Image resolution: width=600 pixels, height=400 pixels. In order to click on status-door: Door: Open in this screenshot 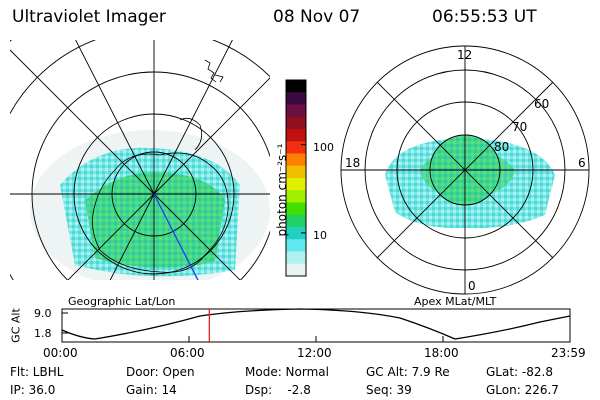, I will do `click(160, 372)`.